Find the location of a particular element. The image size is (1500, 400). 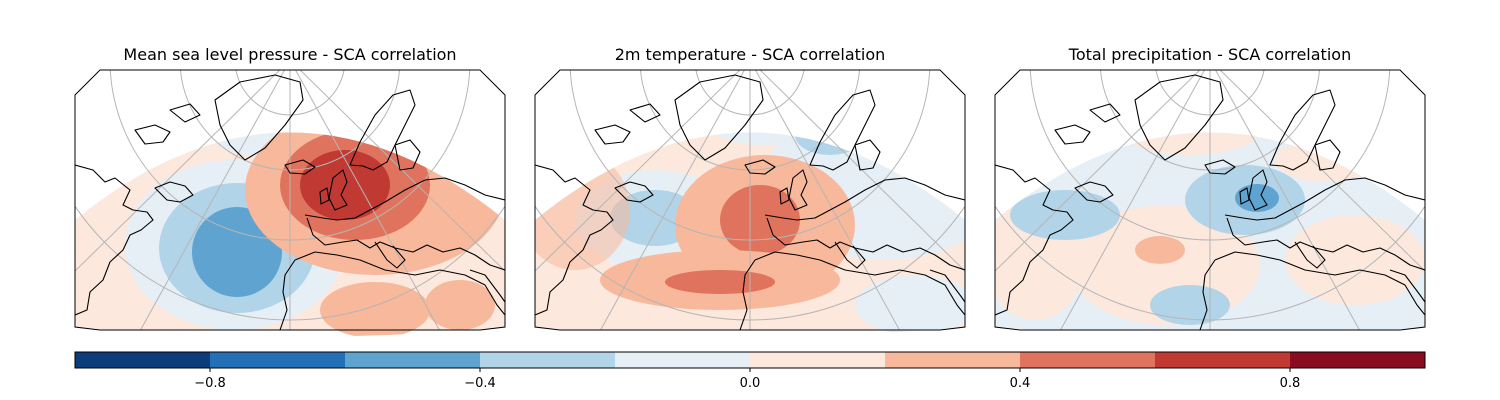

colorbar-tick-label: −0.8 is located at coordinates (210, 383).